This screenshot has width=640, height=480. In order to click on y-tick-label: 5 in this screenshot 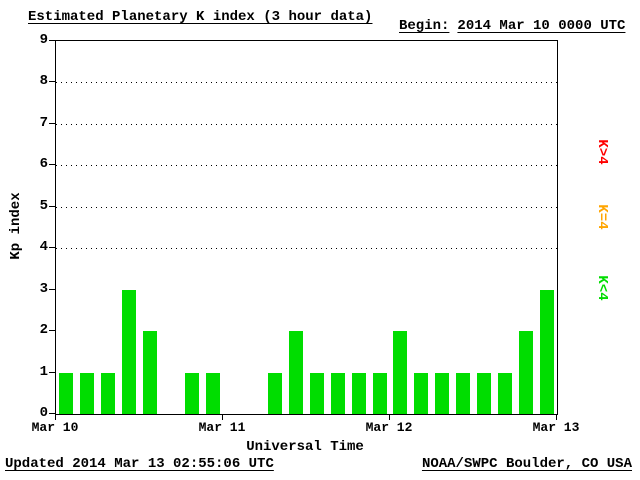, I will do `click(43, 205)`.